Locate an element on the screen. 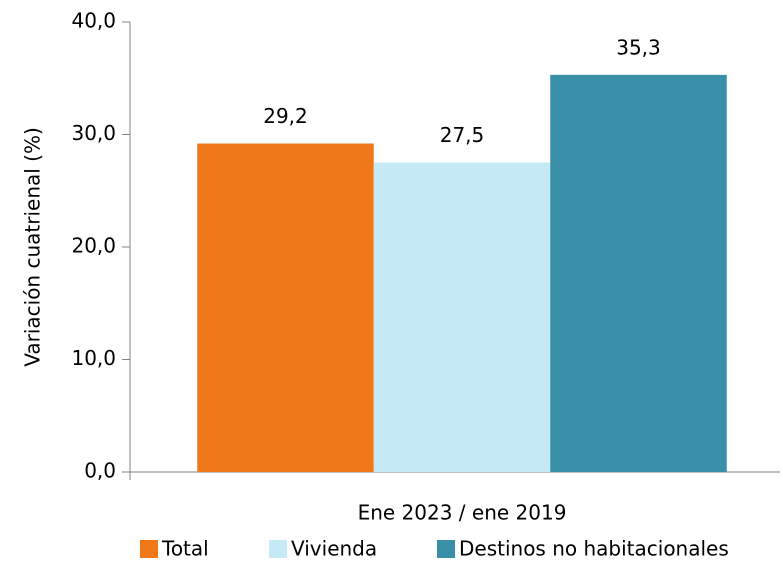 This screenshot has height=562, width=783. legend-label: Total is located at coordinates (185, 549).